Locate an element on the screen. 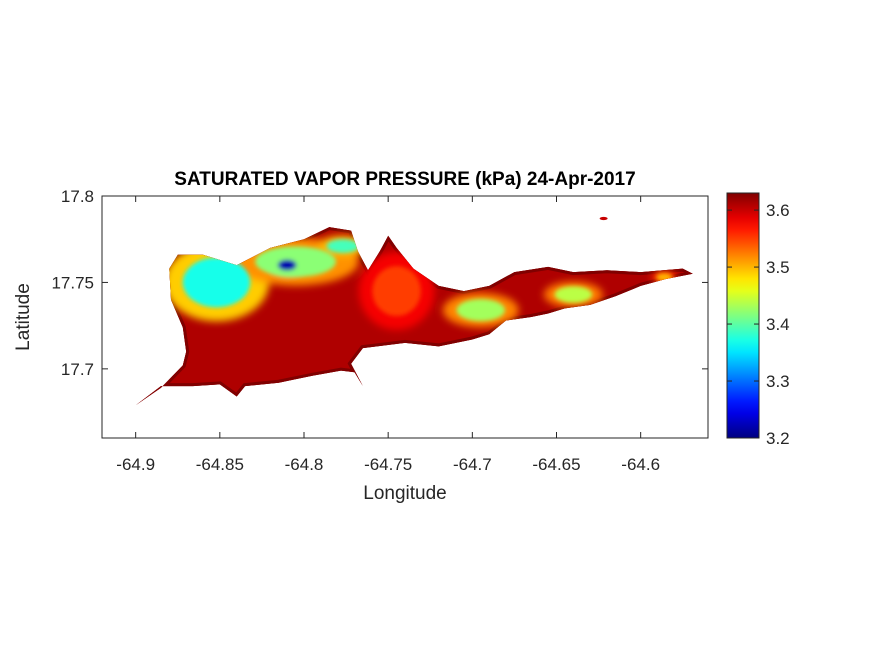 The height and width of the screenshot is (656, 875). x-tick-label: -64.65 is located at coordinates (556, 464).